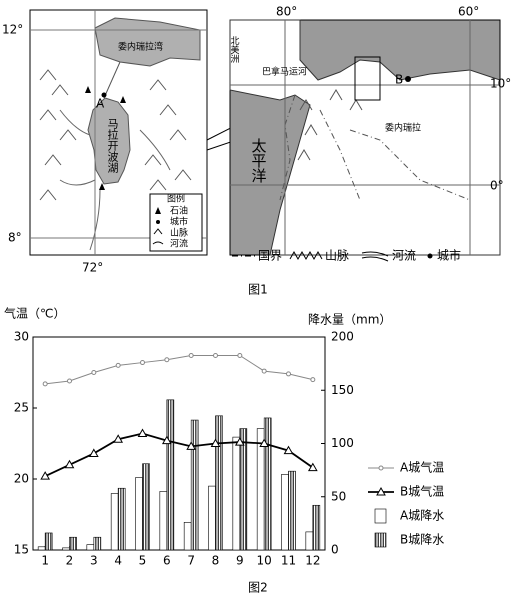  I want to click on lat-label: 8°, so click(15, 238).